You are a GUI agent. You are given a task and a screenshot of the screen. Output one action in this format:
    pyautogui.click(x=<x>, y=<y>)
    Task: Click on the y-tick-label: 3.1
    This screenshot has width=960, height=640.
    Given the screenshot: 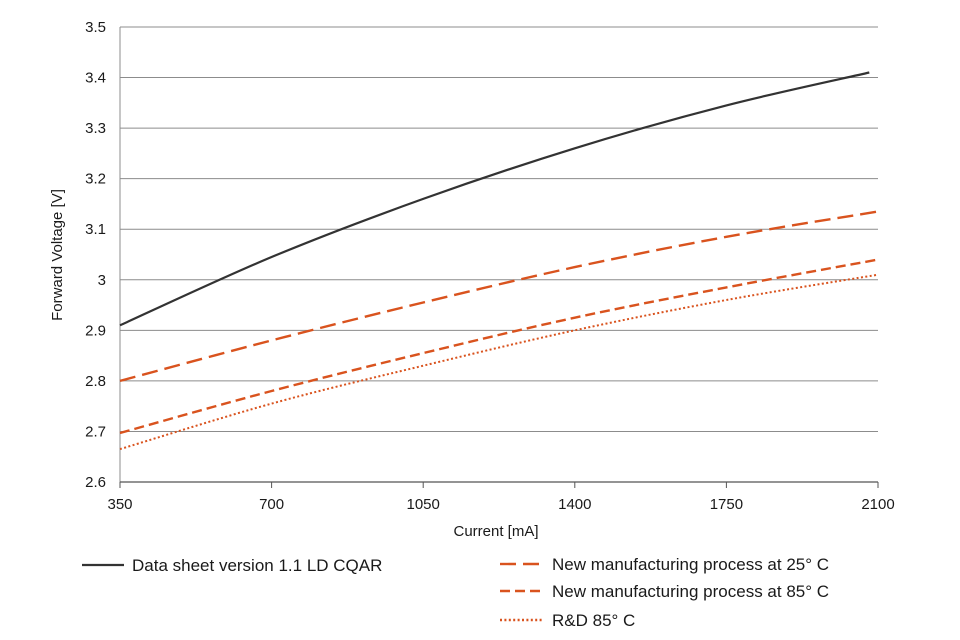 What is the action you would take?
    pyautogui.click(x=95, y=229)
    